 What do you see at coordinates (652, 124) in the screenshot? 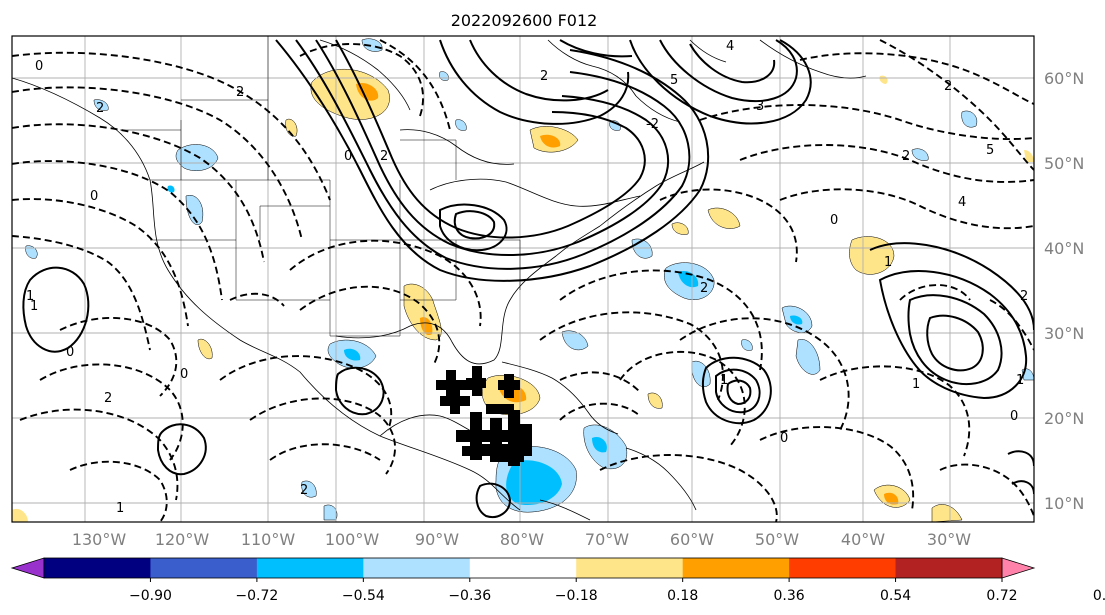
I see `contour-label: -2` at bounding box center [652, 124].